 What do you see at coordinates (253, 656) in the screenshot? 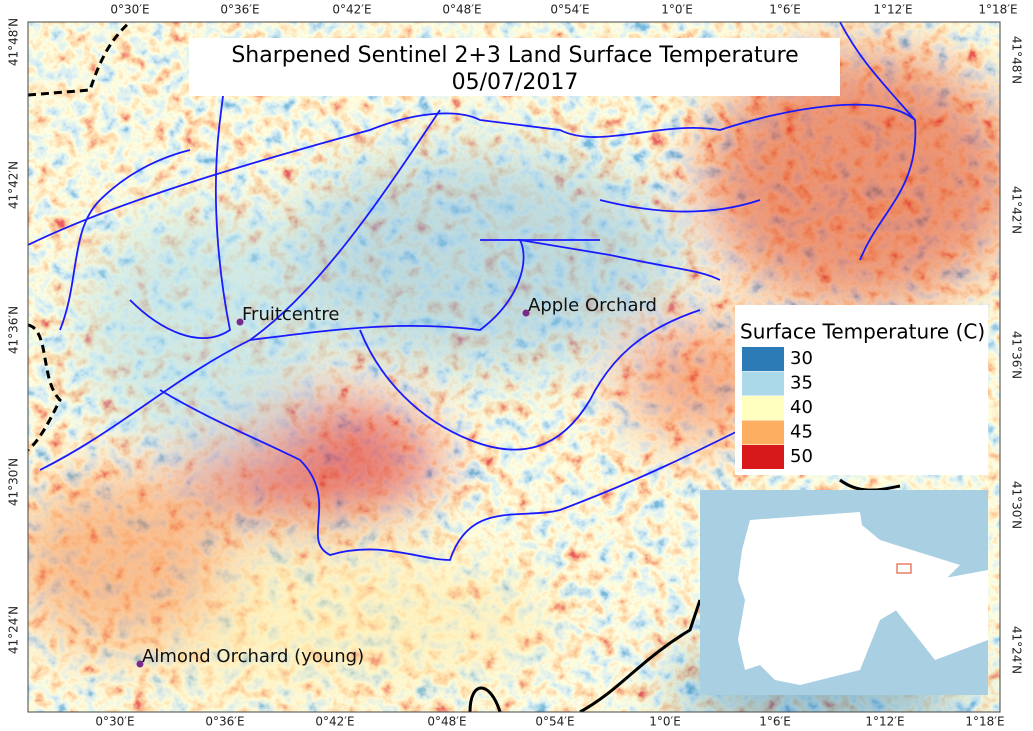
I see `place-label: Almond Orchard (young)` at bounding box center [253, 656].